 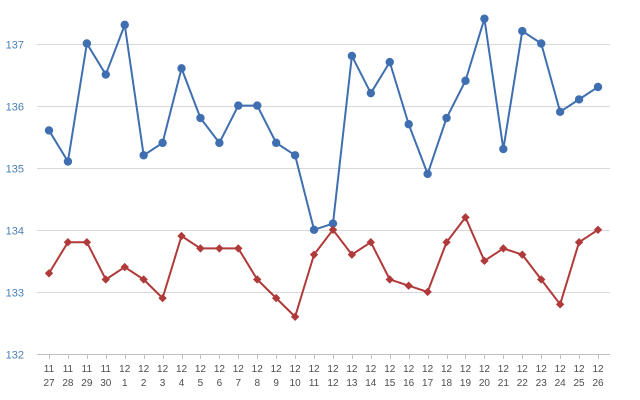 What do you see at coordinates (390, 376) in the screenshot?
I see `x-tick-label: 12 15` at bounding box center [390, 376].